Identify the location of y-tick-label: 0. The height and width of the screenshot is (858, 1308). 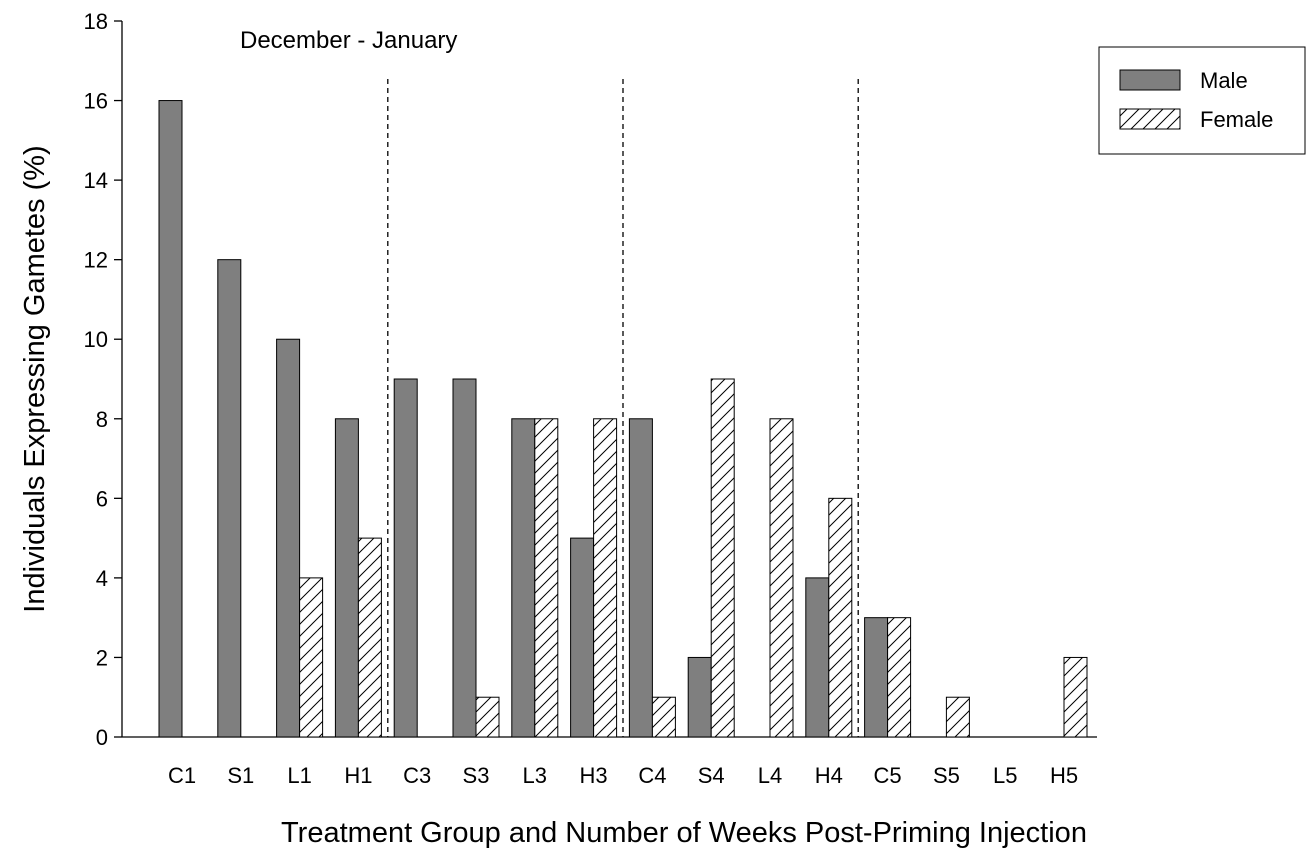
(102, 737).